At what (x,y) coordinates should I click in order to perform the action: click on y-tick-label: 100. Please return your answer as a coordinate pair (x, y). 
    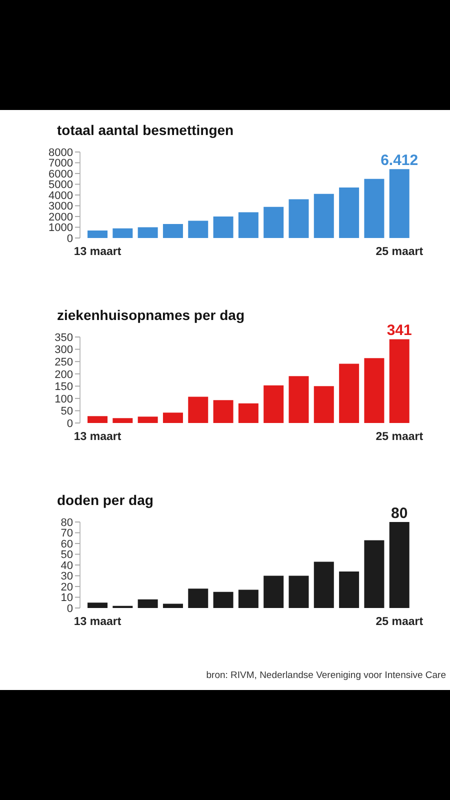
    Looking at the image, I should click on (63, 399).